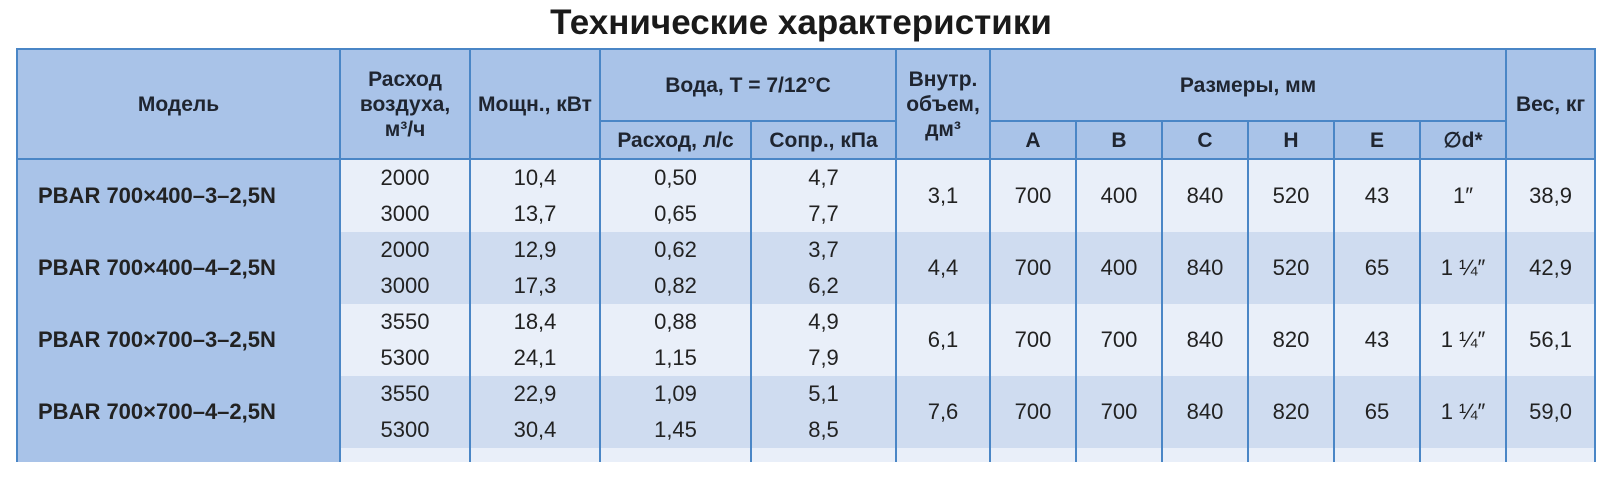 This screenshot has height=480, width=1602. I want to click on header-cell: Внутр. объем, дм³, so click(943, 104).